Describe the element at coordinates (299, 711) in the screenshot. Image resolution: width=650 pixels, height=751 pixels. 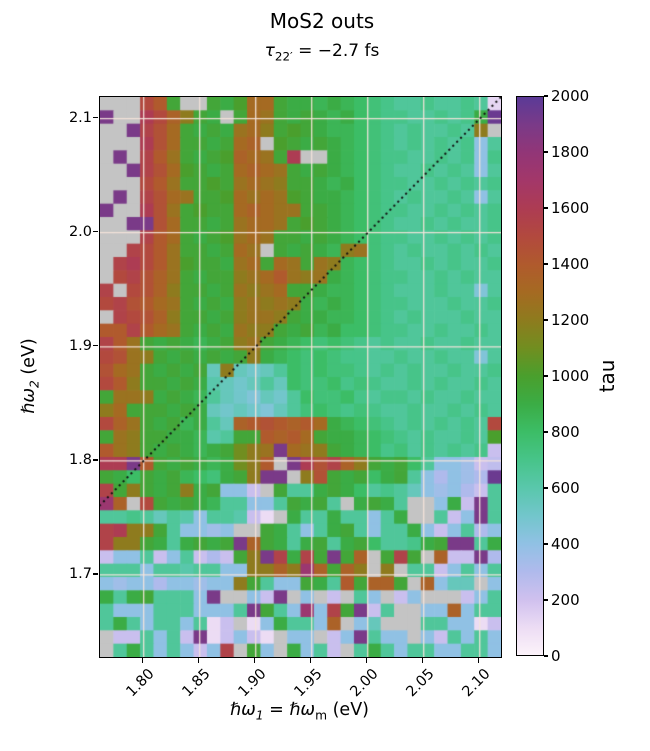
I see `x-axis-label: ℏω1 = ℏωm (eV)` at that location.